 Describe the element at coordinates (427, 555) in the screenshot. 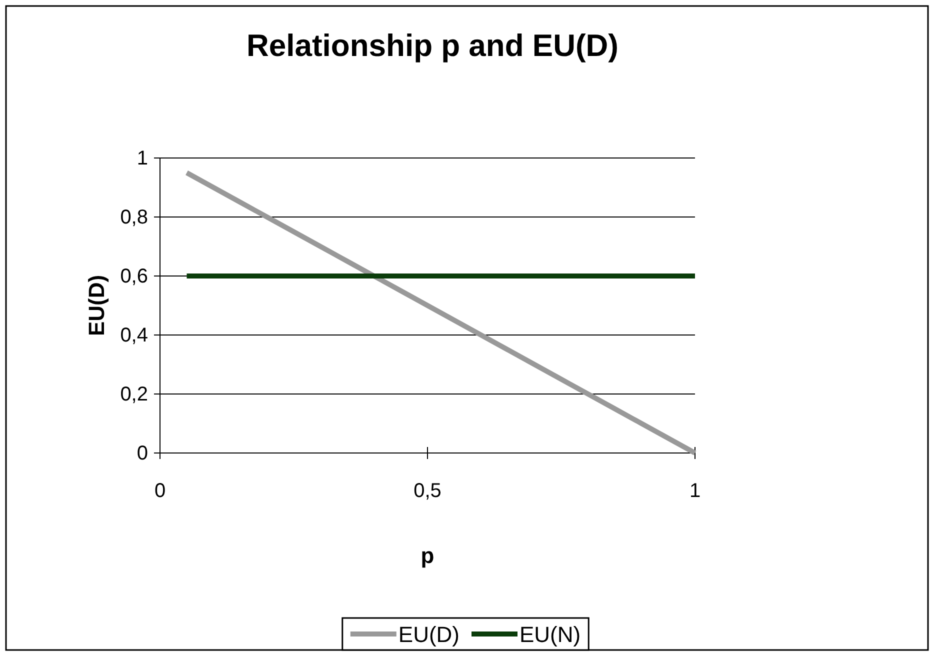

I see `x-axis-title: p` at that location.